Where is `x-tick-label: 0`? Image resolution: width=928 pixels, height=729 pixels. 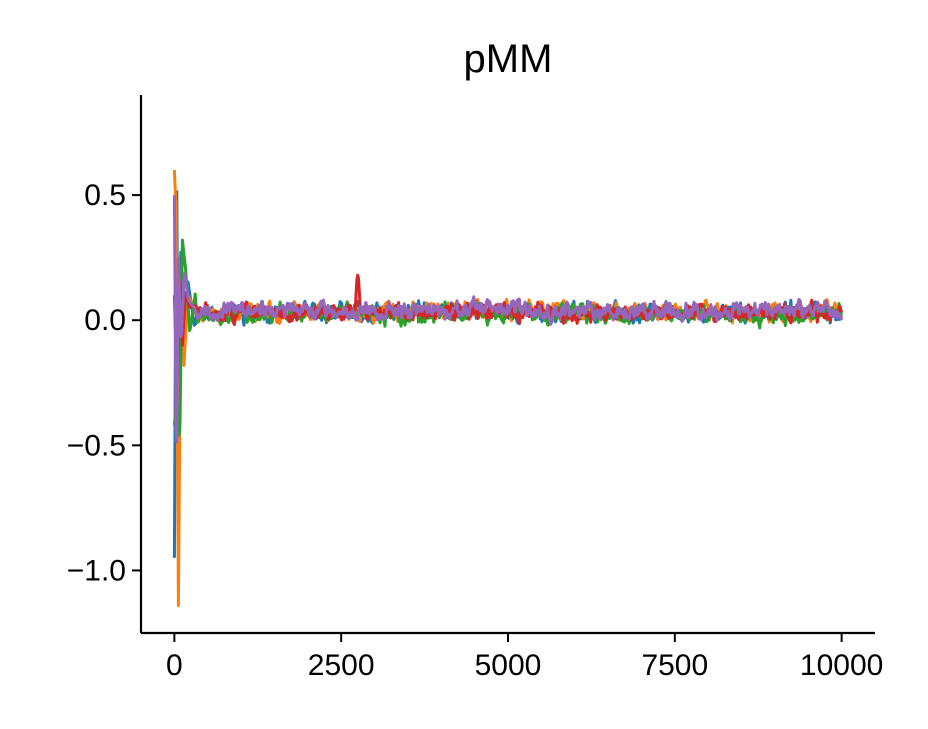 x-tick-label: 0 is located at coordinates (174, 665).